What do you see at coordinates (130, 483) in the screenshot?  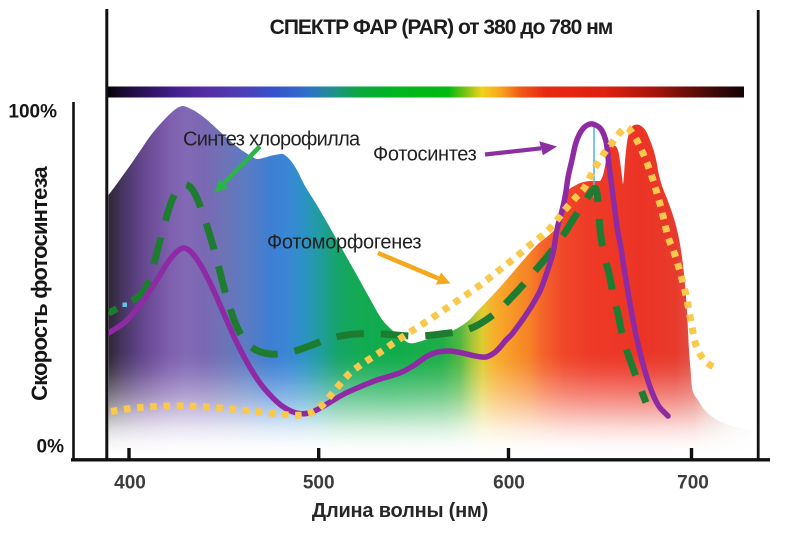 I see `svg-text: 400` at bounding box center [130, 483].